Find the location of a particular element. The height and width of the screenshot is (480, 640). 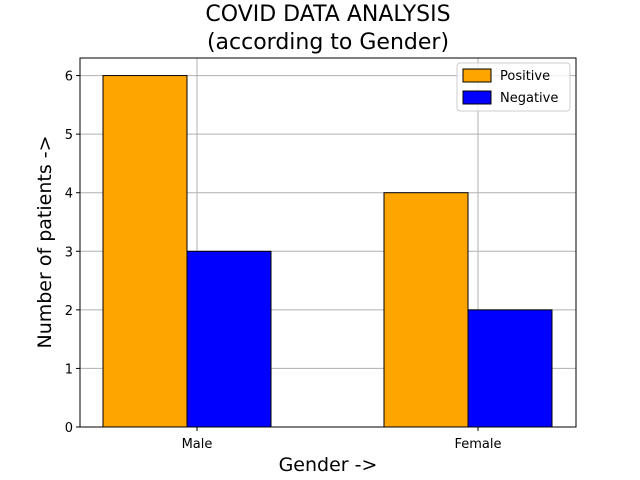

legend-label-positive: Positive is located at coordinates (525, 76).